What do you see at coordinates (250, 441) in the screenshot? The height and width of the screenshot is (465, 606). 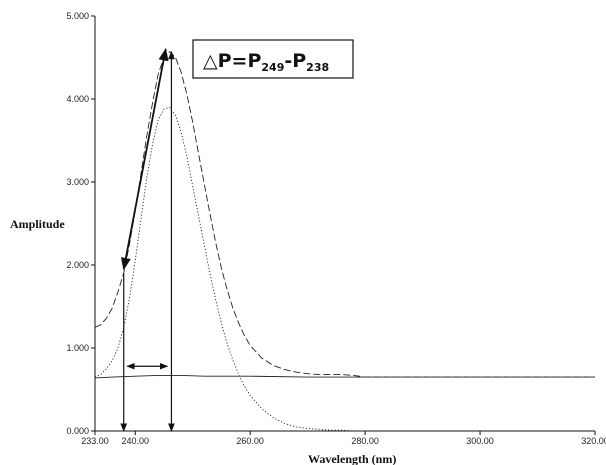 I see `x-tick-label: 260.00` at bounding box center [250, 441].